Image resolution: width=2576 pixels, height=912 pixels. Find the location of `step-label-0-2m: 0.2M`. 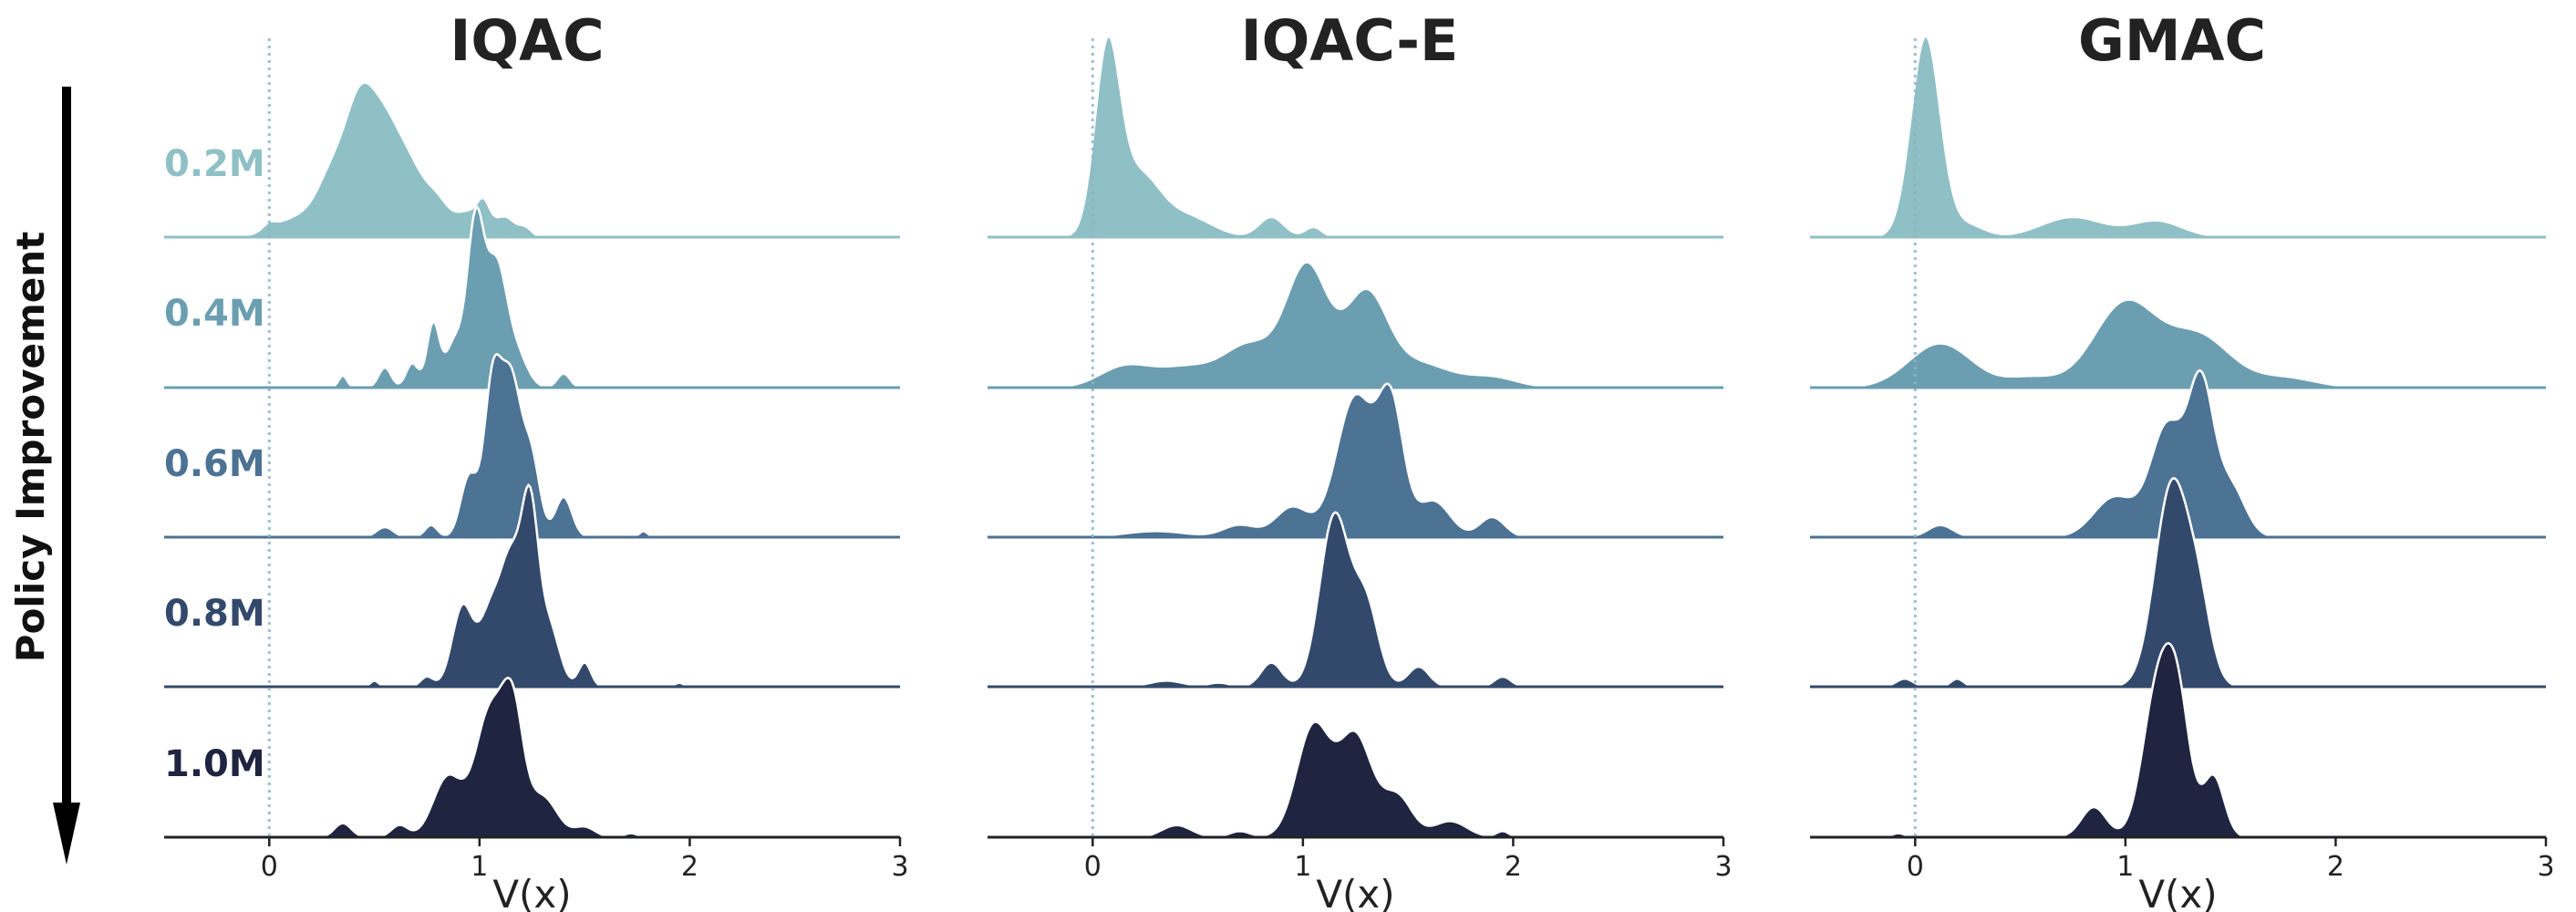

step-label-0-2m: 0.2M is located at coordinates (214, 164).